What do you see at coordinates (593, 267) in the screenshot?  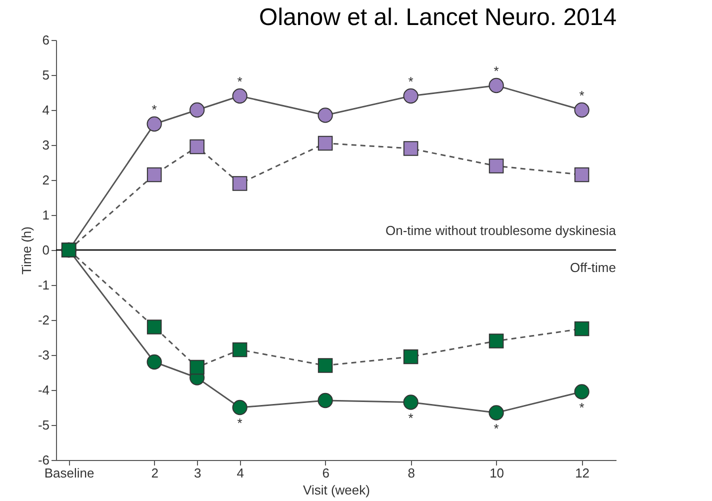 I see `annotation: Off-time` at bounding box center [593, 267].